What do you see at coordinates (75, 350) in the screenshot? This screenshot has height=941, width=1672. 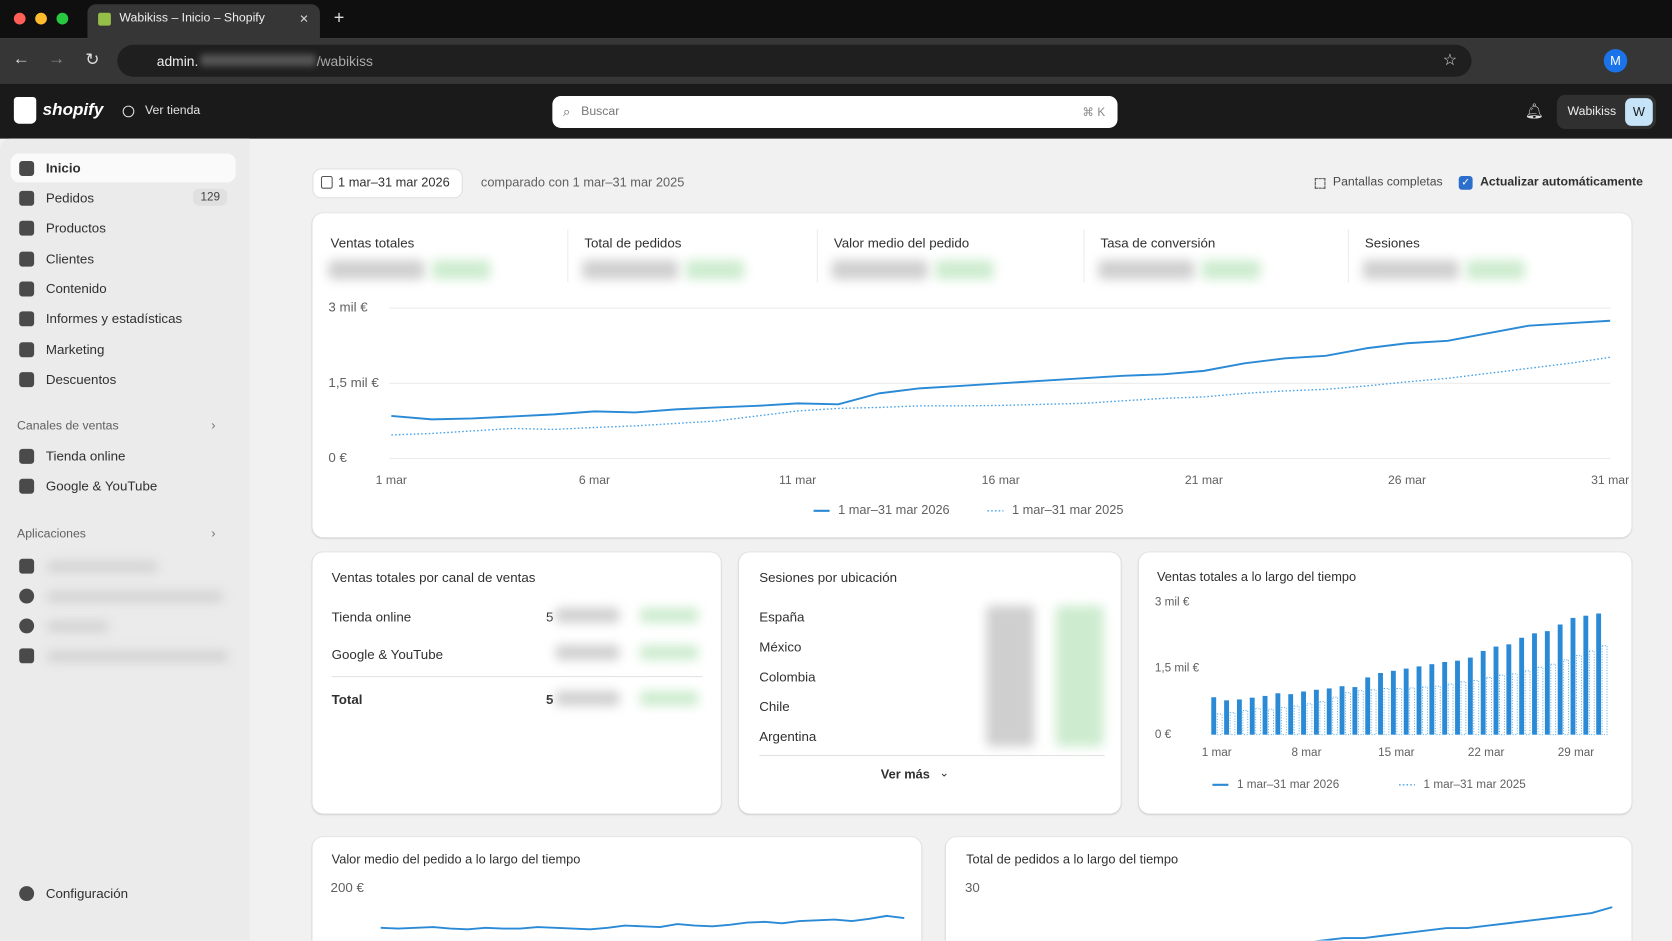 I see `nav-item: Marketing` at bounding box center [75, 350].